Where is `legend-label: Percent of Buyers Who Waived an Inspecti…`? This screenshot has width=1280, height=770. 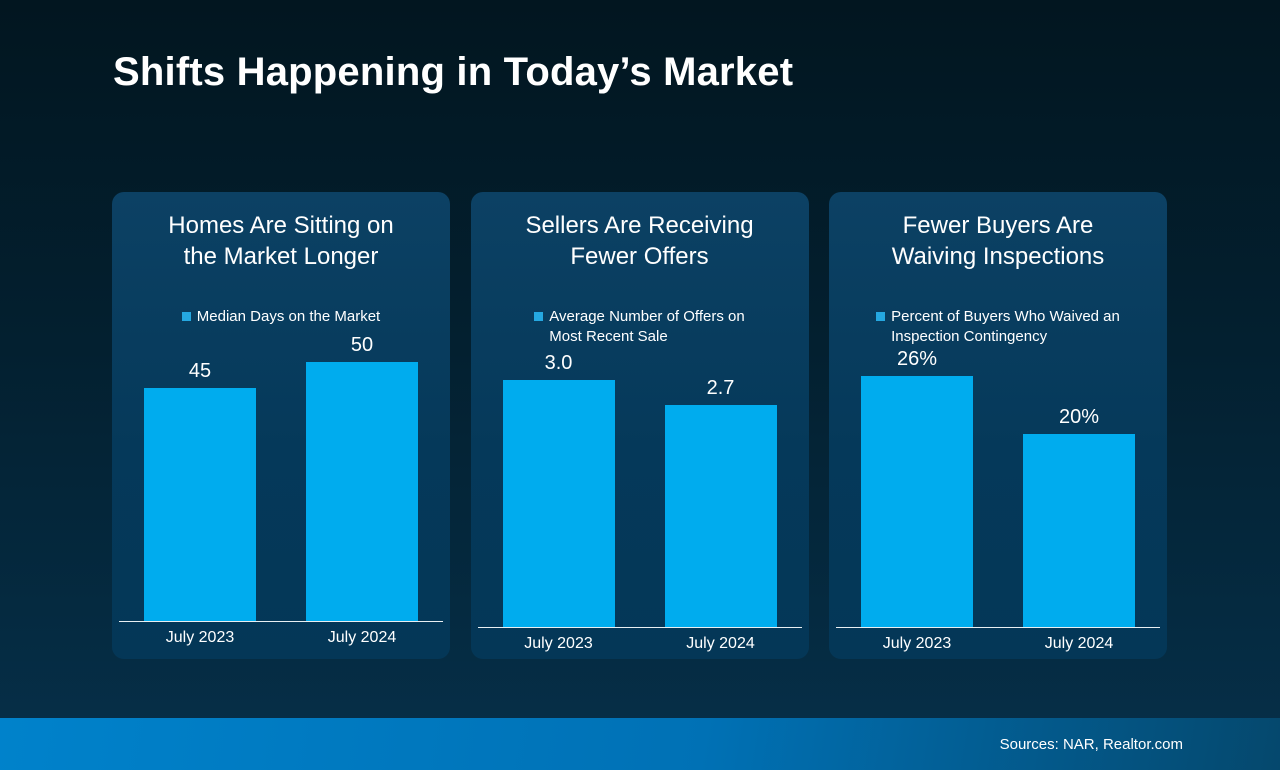 legend-label: Percent of Buyers Who Waived an Inspecti… is located at coordinates (1005, 327).